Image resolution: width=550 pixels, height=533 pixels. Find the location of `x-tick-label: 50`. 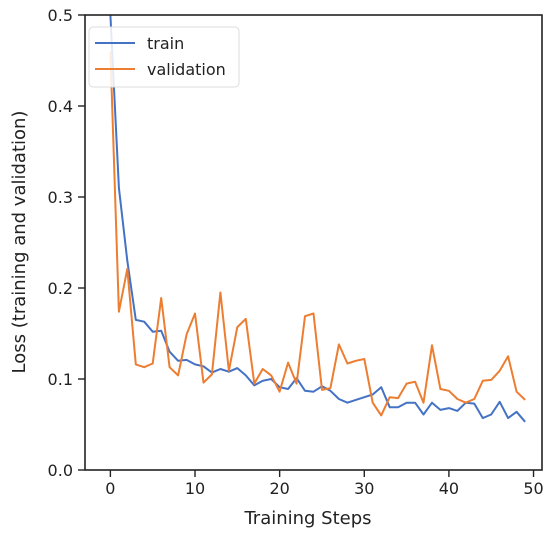

x-tick-label: 50 is located at coordinates (533, 488).